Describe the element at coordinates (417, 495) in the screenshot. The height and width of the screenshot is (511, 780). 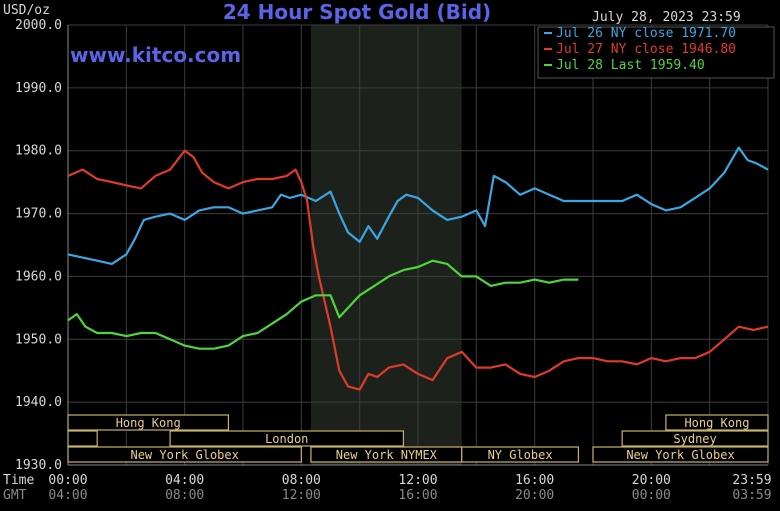
I see `x-tick-gmt-label: 16:00` at that location.